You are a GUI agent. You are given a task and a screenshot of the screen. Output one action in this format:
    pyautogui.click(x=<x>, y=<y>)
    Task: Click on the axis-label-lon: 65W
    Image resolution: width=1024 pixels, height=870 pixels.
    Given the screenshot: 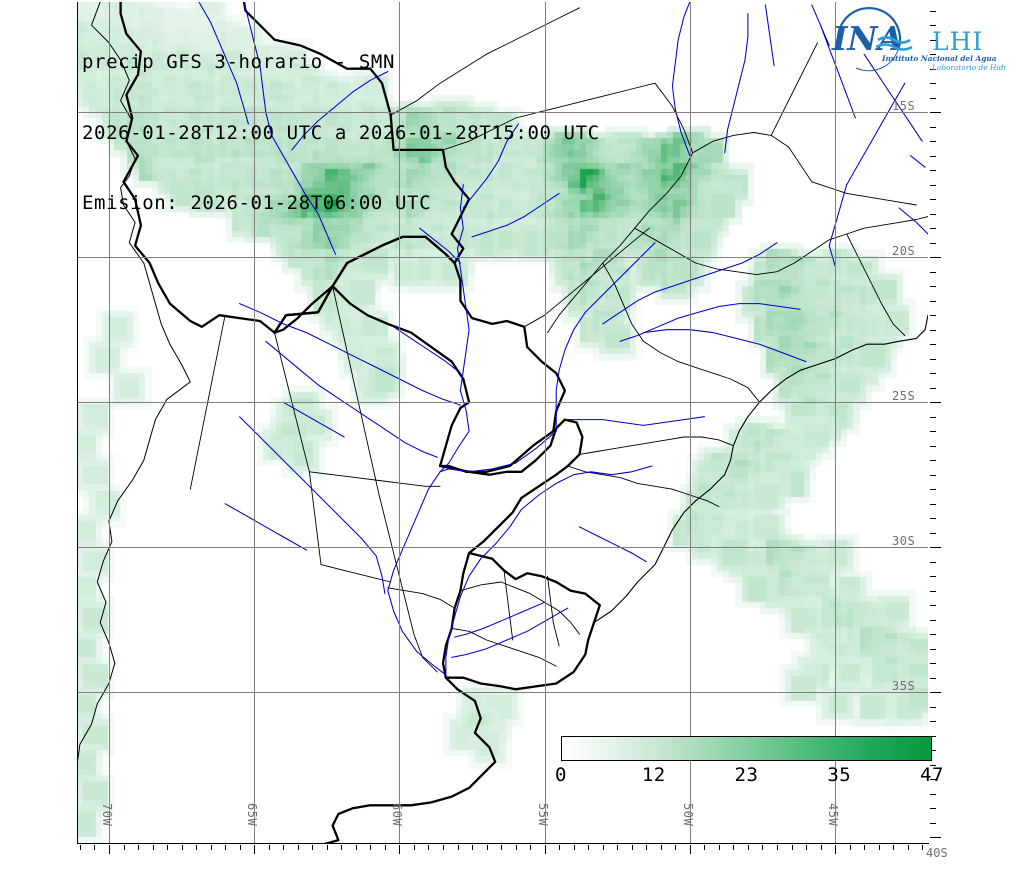 What is the action you would take?
    pyautogui.click(x=252, y=815)
    